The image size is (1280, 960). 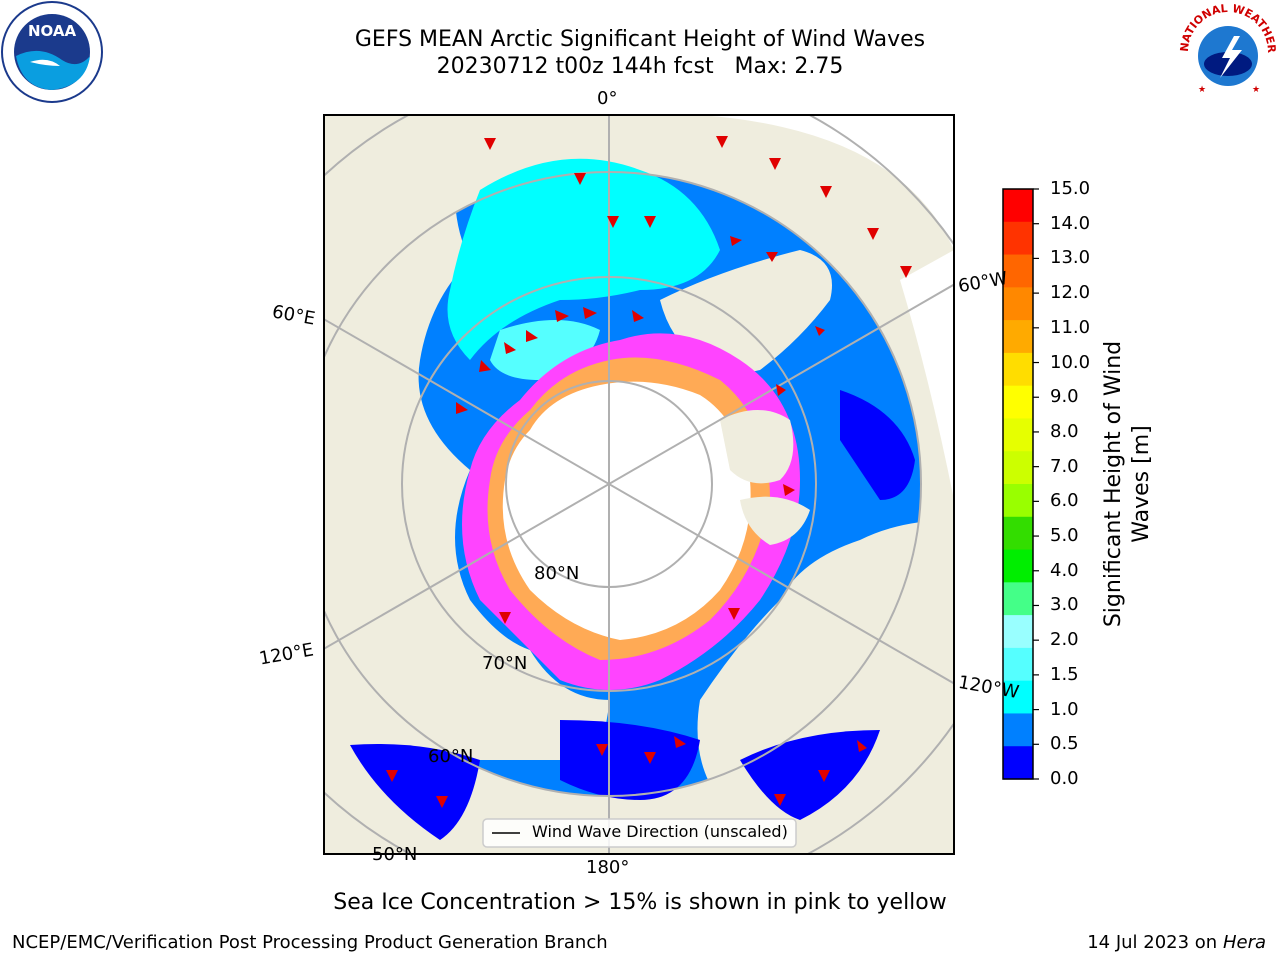 What do you see at coordinates (1070, 258) in the screenshot?
I see `colorbar-tick-label: 13.0` at bounding box center [1070, 258].